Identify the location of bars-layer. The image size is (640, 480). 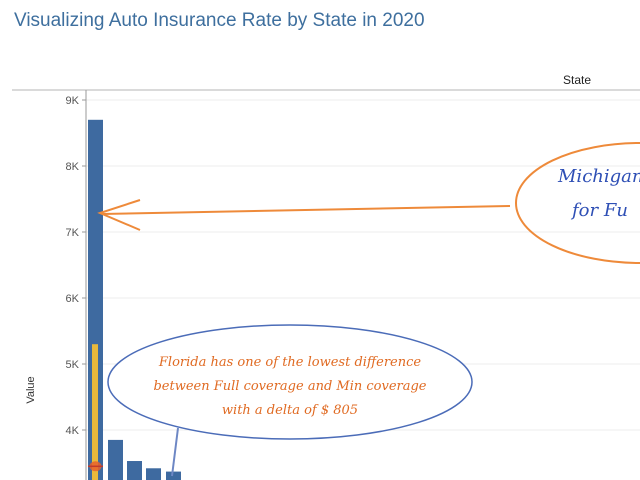
(134, 299).